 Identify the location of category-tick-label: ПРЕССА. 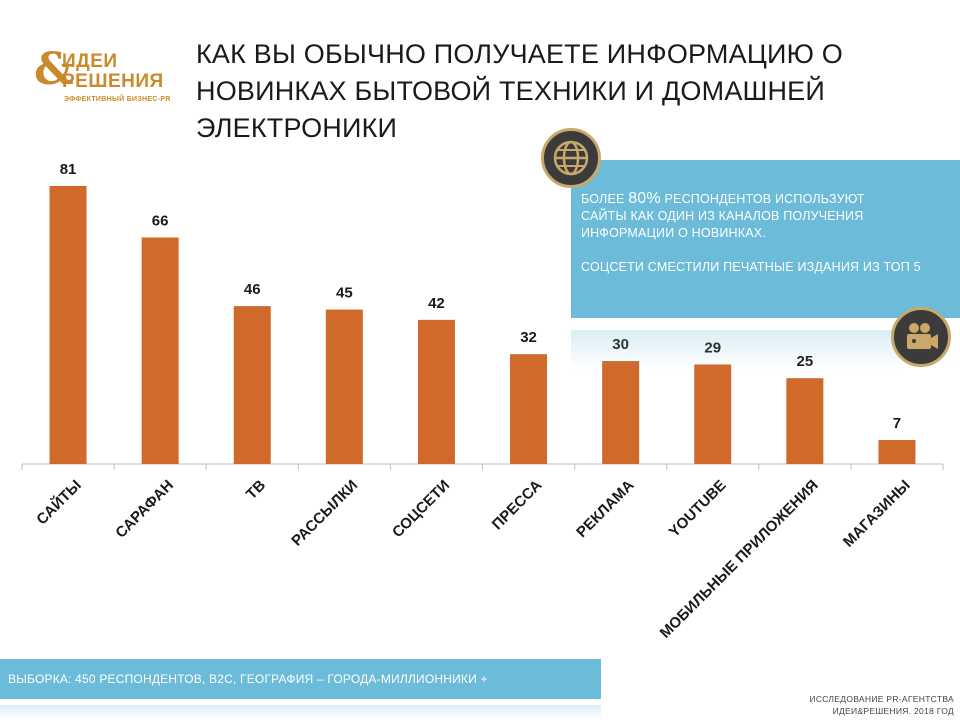
(517, 505).